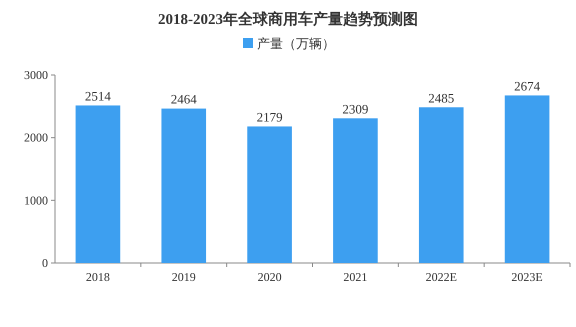 This screenshot has height=327, width=576. Describe the element at coordinates (355, 108) in the screenshot. I see `data-label: 2309` at that location.